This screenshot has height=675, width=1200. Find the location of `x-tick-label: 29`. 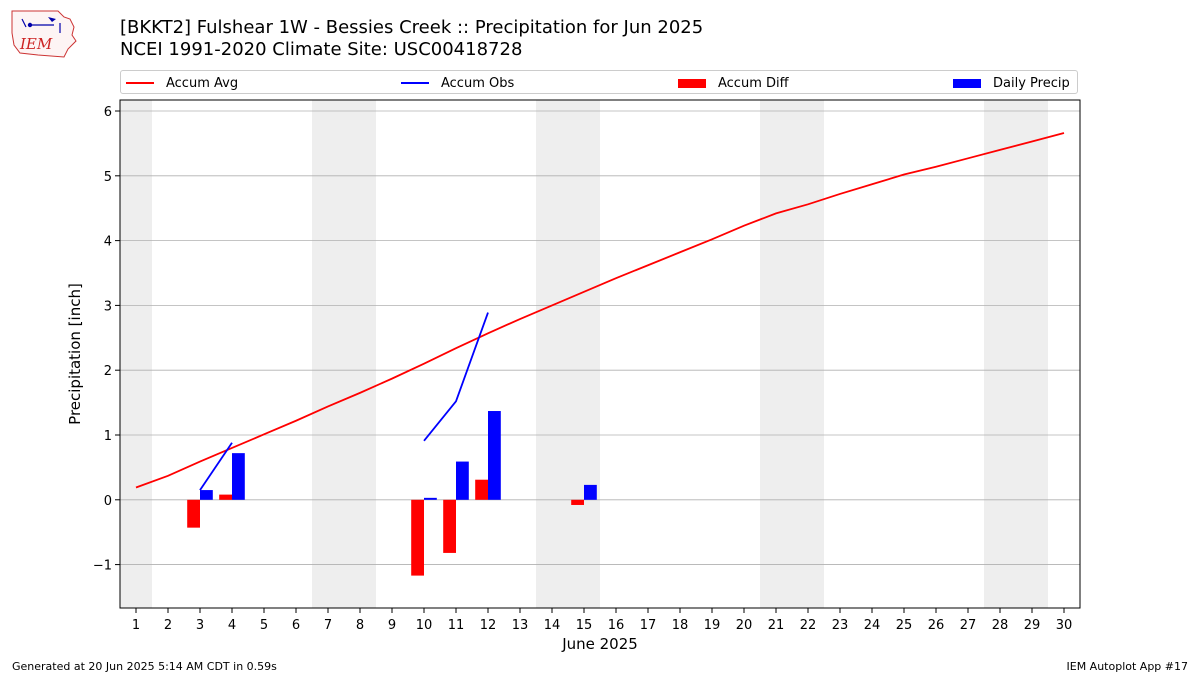

x-tick-label: 29 is located at coordinates (1032, 625).